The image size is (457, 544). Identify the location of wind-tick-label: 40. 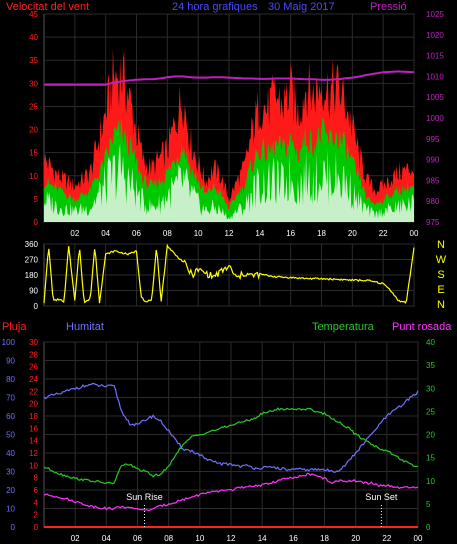
(33, 37).